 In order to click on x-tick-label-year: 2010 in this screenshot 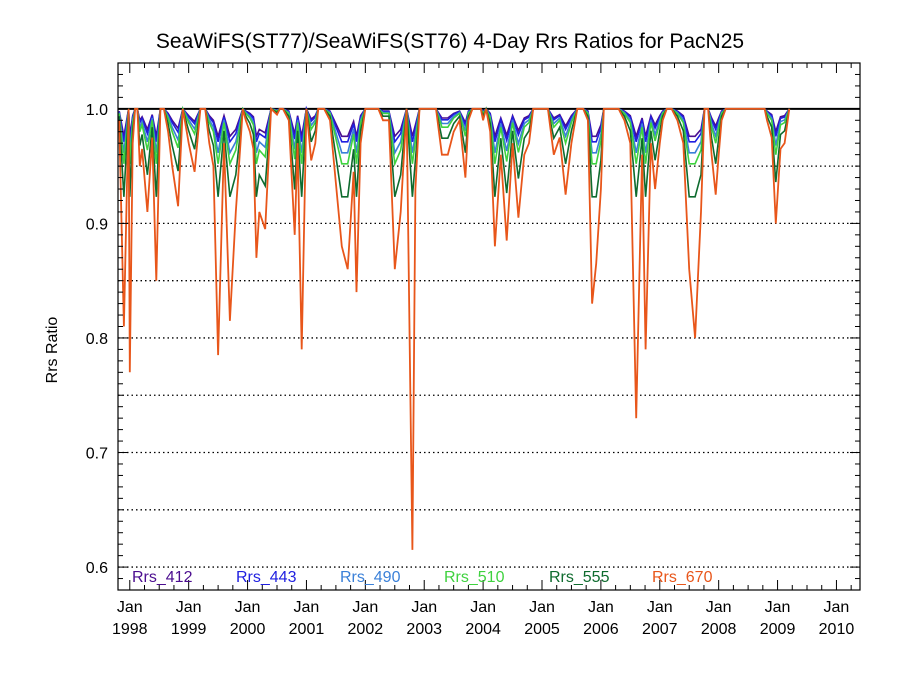, I will do `click(837, 629)`.